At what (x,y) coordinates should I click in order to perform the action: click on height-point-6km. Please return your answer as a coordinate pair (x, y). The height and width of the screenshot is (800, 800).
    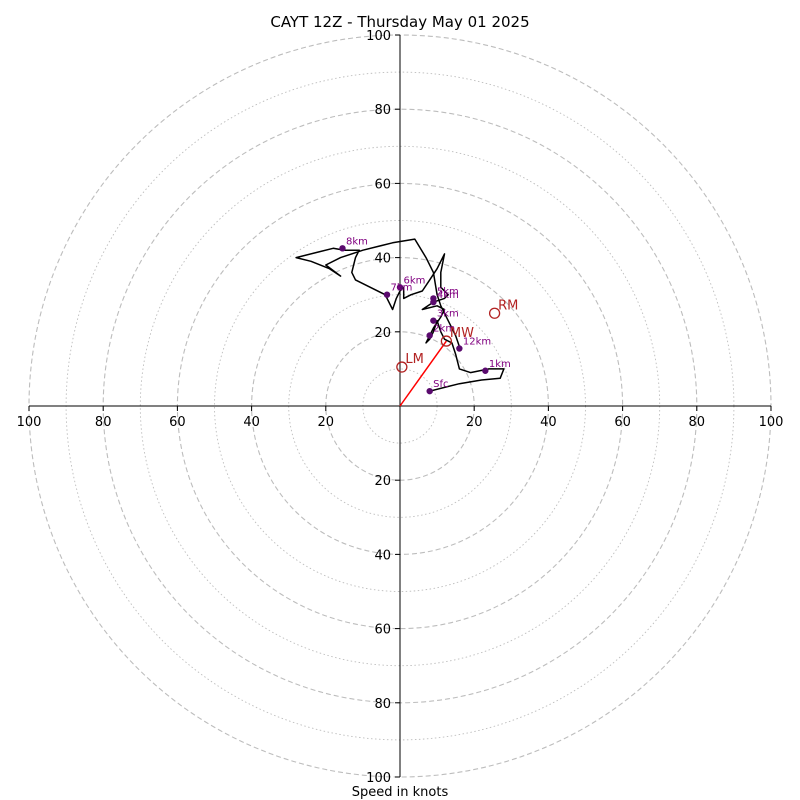
    Looking at the image, I should click on (400, 287).